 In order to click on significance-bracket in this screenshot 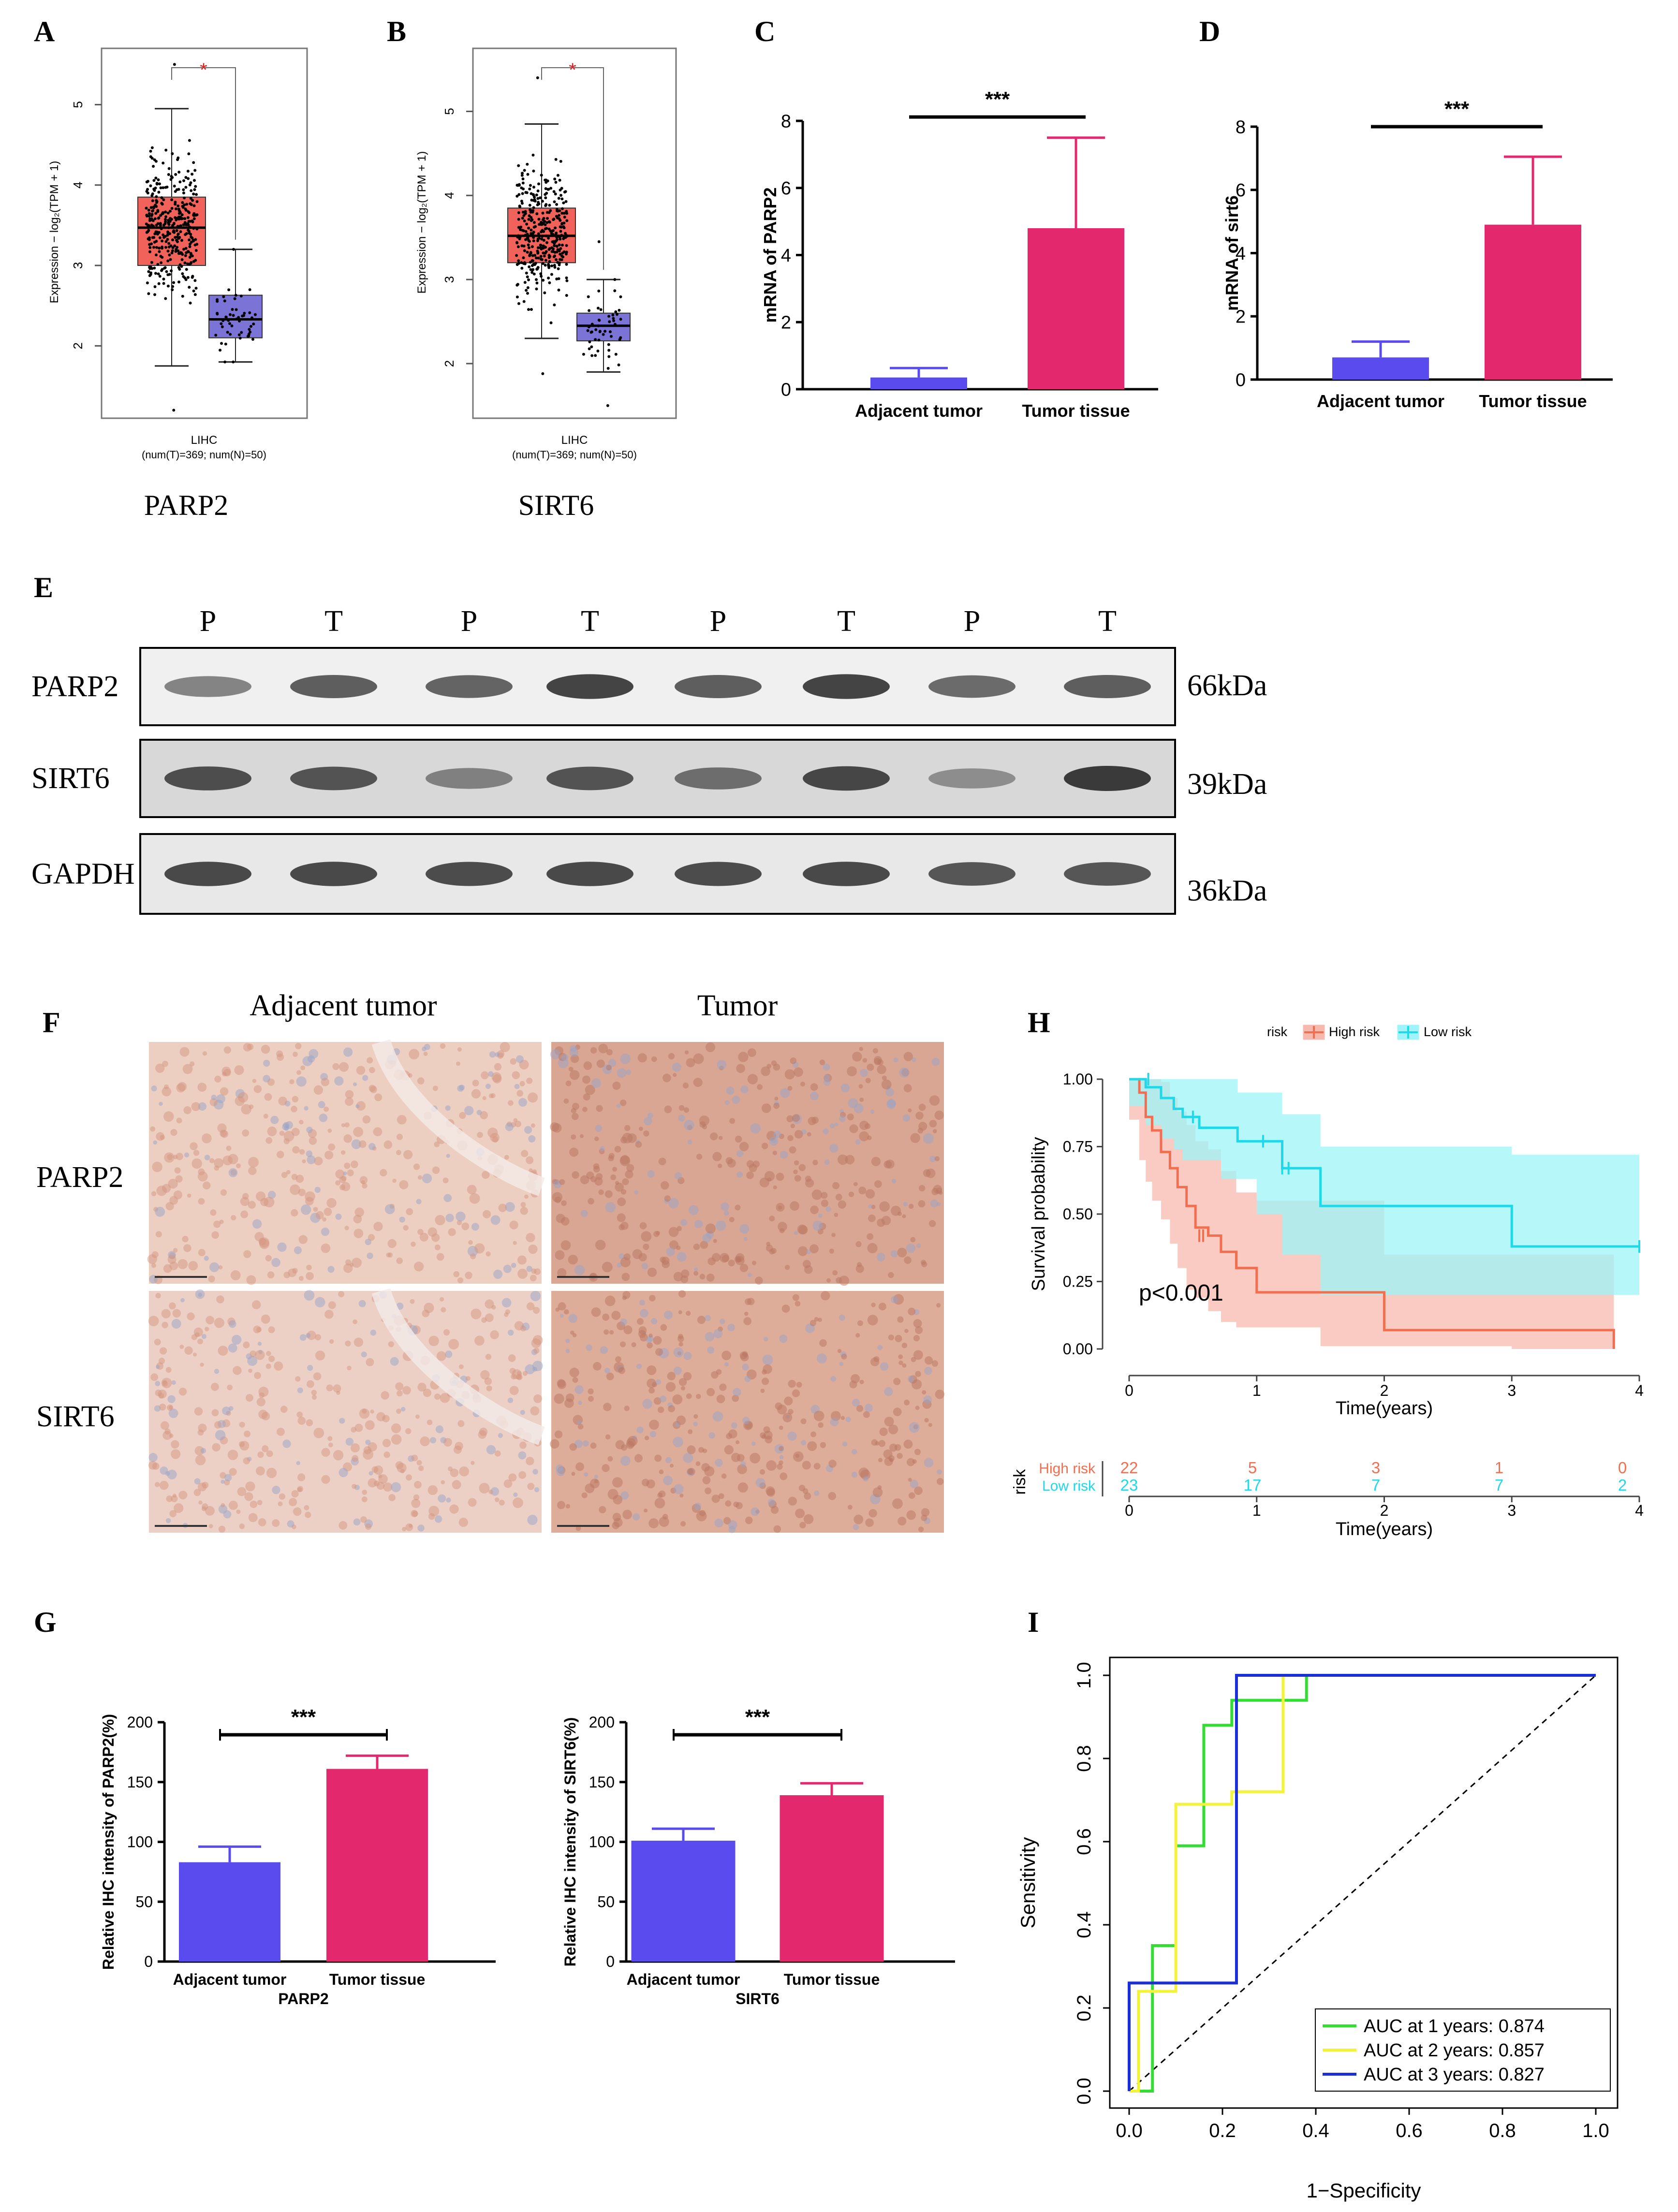, I will do `click(572, 169)`.